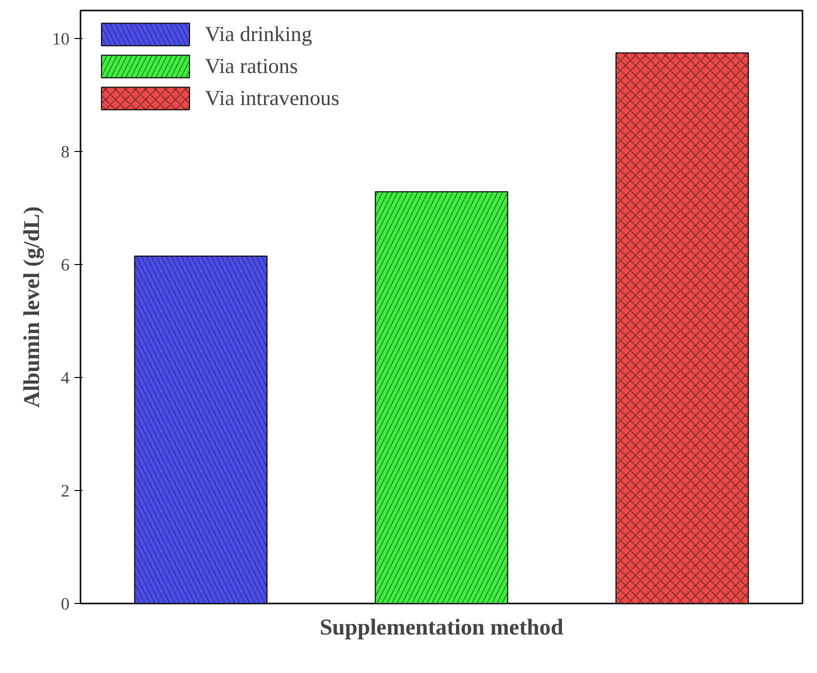 This screenshot has height=673, width=817. Describe the element at coordinates (31, 307) in the screenshot. I see `y-axis-title: Albumin level (g/dL)` at that location.